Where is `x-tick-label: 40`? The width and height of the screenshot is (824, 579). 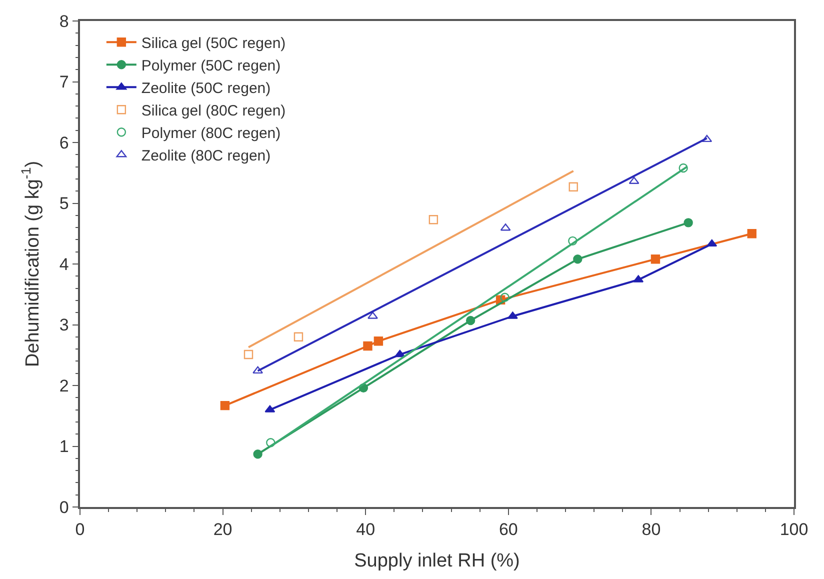
x-tick-label: 40 is located at coordinates (366, 530).